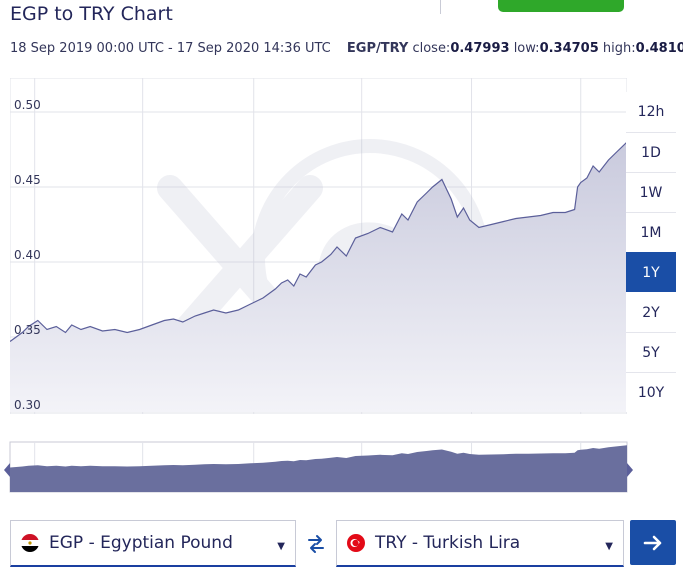  I want to click on range-button-1m: 1M, so click(651, 232).